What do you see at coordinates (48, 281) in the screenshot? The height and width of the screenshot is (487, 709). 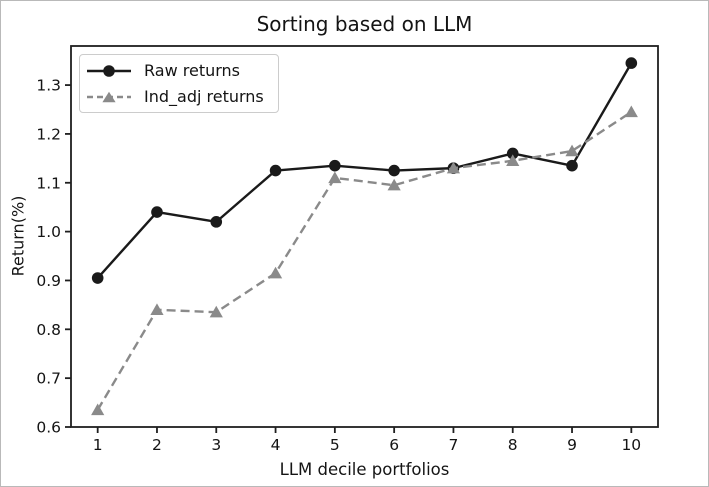 I see `y-tick-label: 0.9` at bounding box center [48, 281].